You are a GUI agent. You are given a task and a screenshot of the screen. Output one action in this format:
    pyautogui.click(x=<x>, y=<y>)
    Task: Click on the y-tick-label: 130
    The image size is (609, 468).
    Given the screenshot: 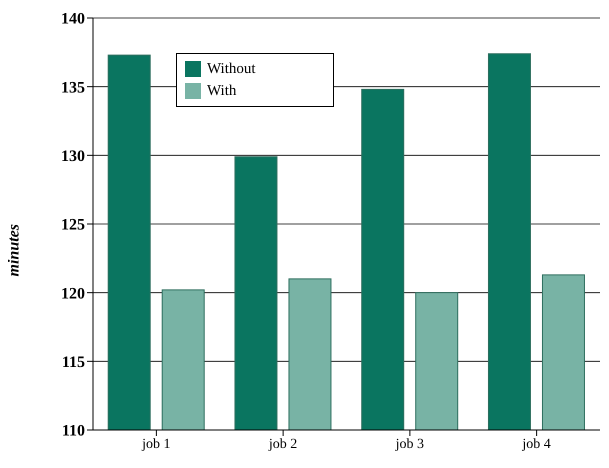 What is the action you would take?
    pyautogui.click(x=73, y=157)
    